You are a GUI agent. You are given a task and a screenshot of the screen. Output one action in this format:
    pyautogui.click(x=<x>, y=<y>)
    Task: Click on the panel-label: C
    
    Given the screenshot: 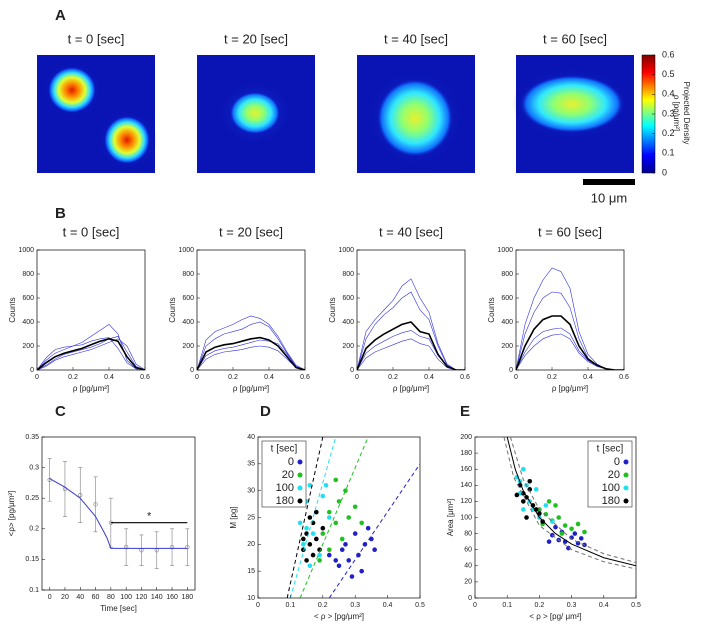 What is the action you would take?
    pyautogui.click(x=60, y=411)
    